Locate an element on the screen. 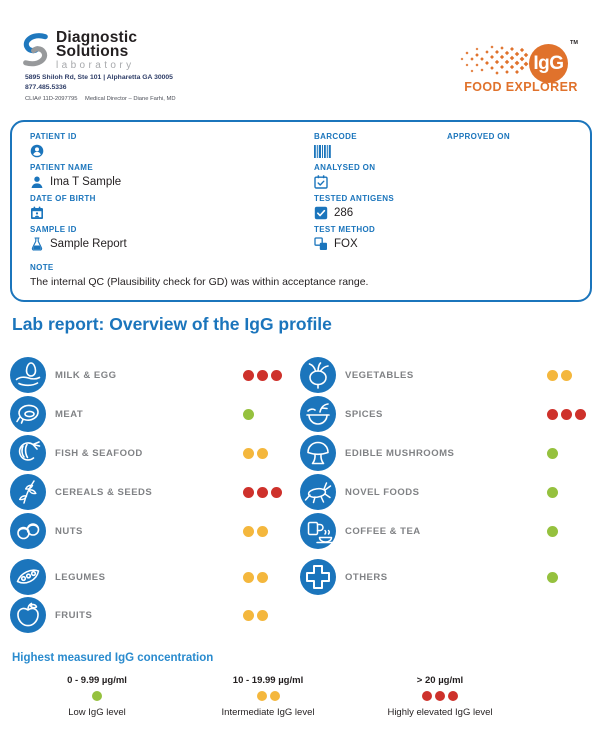 The image size is (601, 732). category-label: NOVEL FOODS is located at coordinates (382, 492).